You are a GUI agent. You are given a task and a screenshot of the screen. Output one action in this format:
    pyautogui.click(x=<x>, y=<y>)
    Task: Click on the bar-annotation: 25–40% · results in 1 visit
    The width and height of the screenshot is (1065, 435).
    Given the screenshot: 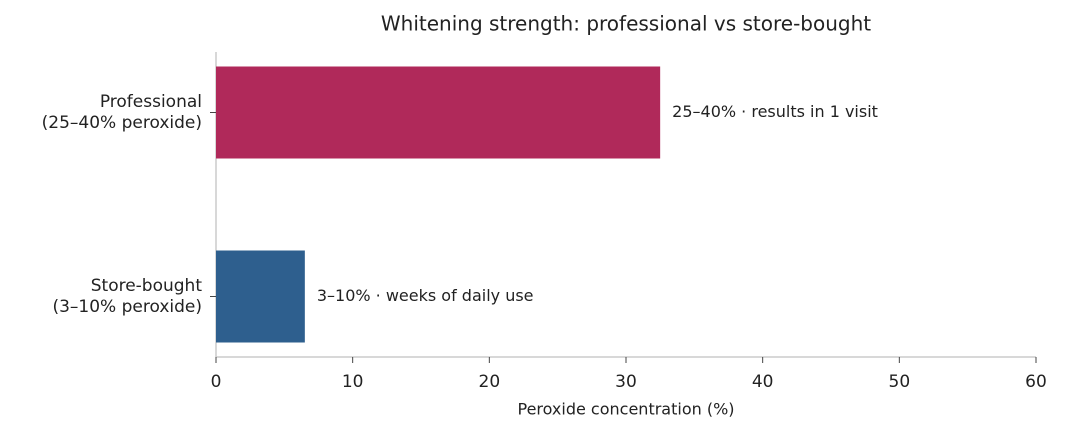 What is the action you would take?
    pyautogui.click(x=775, y=111)
    